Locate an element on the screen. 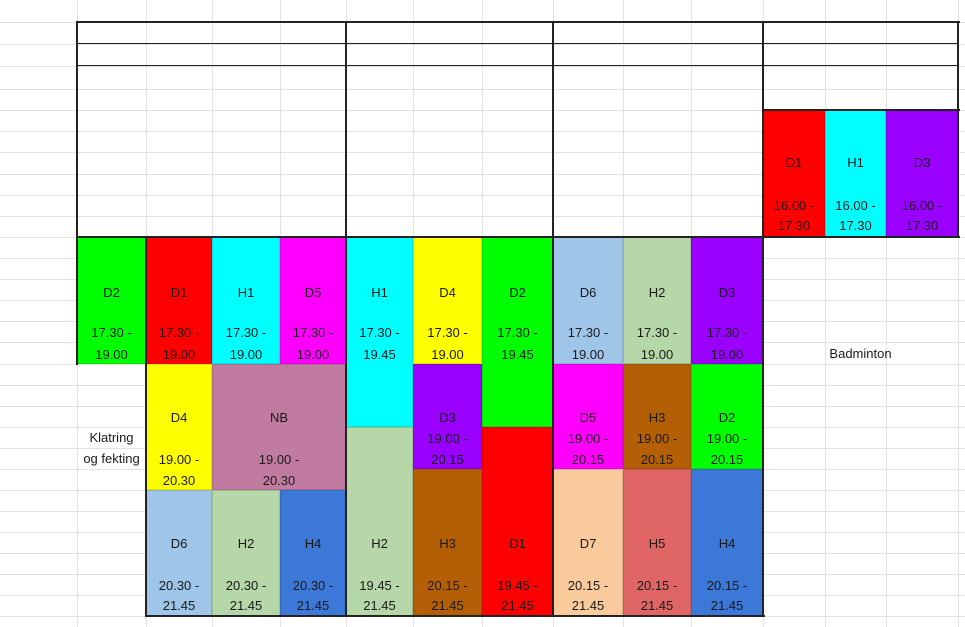 This screenshot has height=627, width=965. session-block: D3 16.00 - 17.30 is located at coordinates (922, 173).